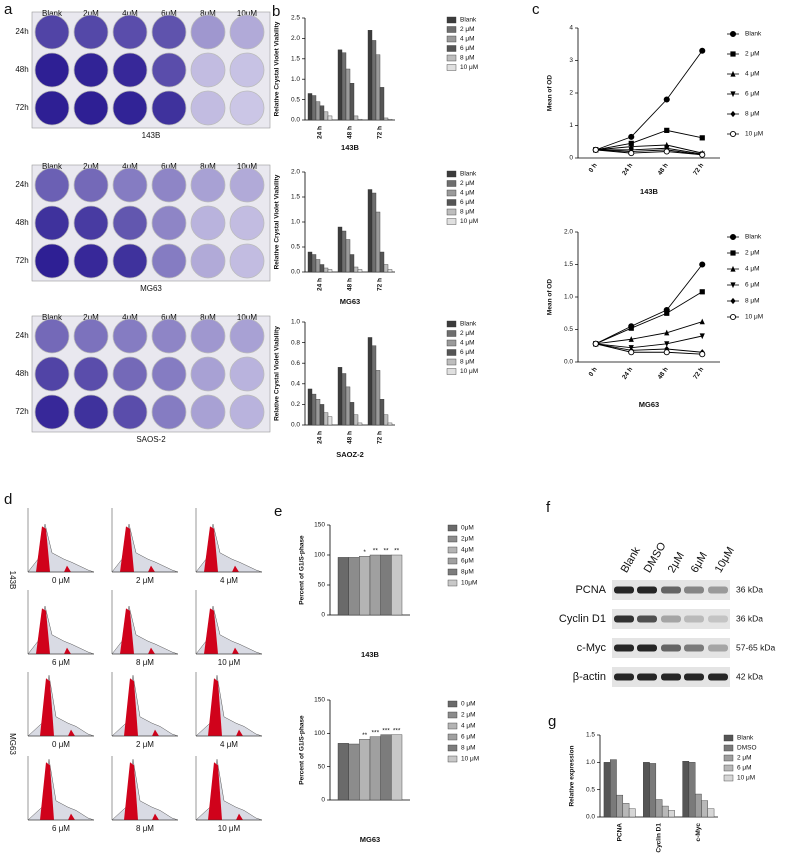  Describe the element at coordinates (350, 437) in the screenshot. I see `x-tick-label: 48 h` at that location.